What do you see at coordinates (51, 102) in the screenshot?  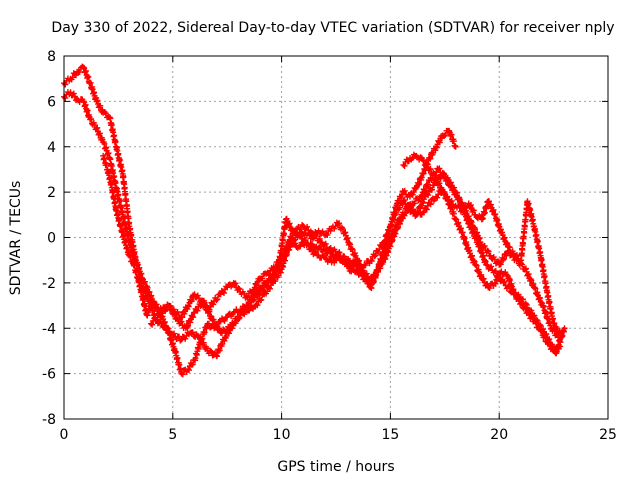 I see `y-tick-label: 6` at bounding box center [51, 102].